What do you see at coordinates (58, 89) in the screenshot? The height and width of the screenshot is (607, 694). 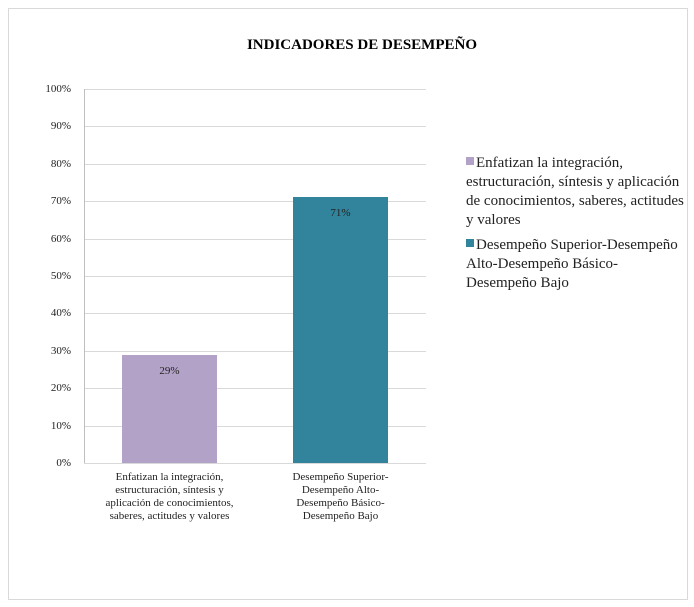 I see `y-tick-label: 100%` at bounding box center [58, 89].